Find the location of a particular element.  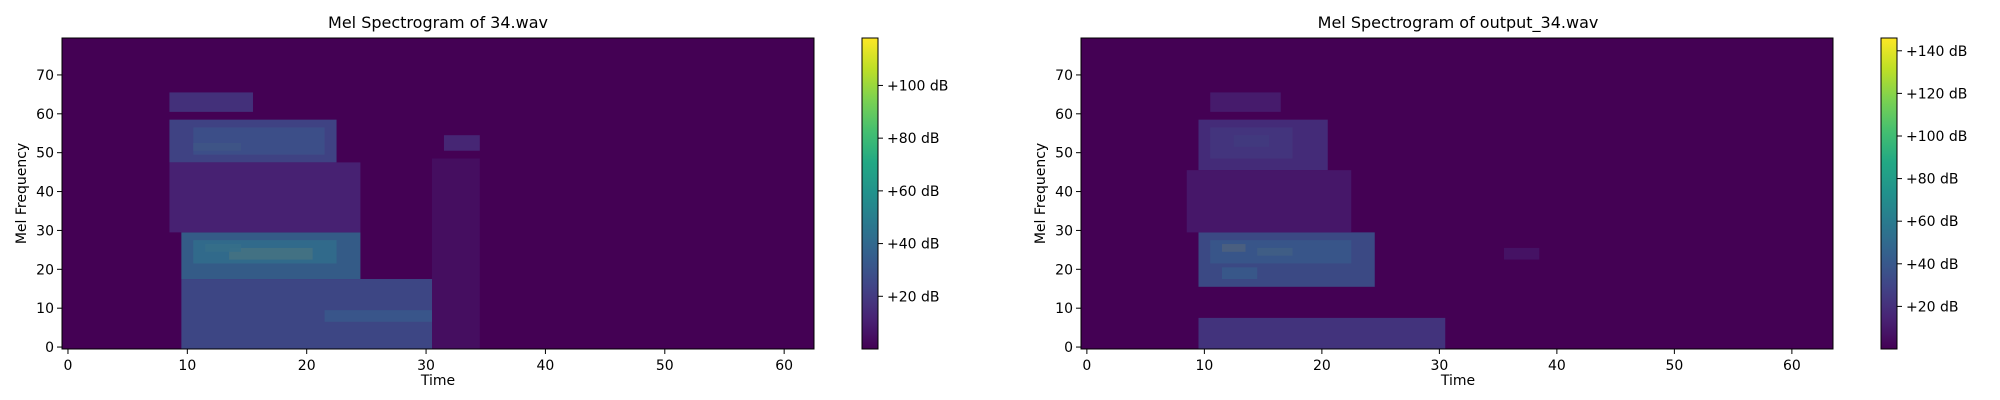

panel-2-colorbar-frame is located at coordinates (1889, 193).